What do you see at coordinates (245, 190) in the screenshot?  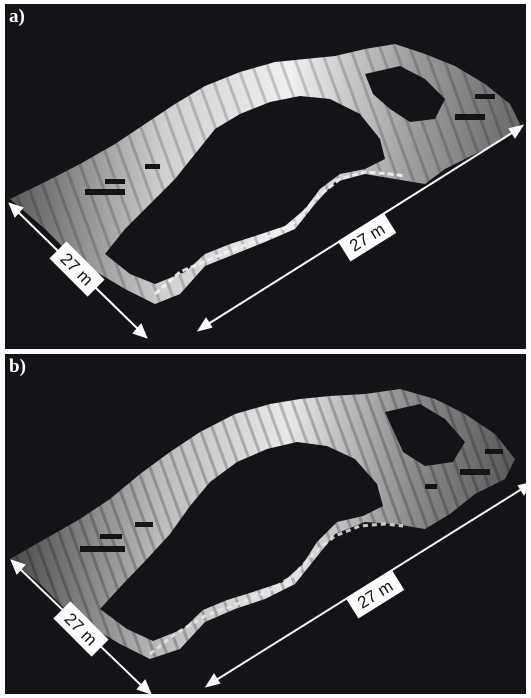 I see `hollow-interior` at bounding box center [245, 190].